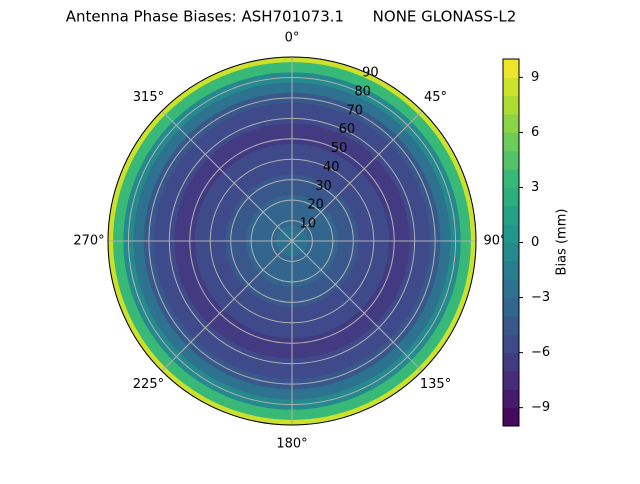 This screenshot has height=484, width=640. Describe the element at coordinates (540, 407) in the screenshot. I see `colorbar-tick-label: −9` at that location.